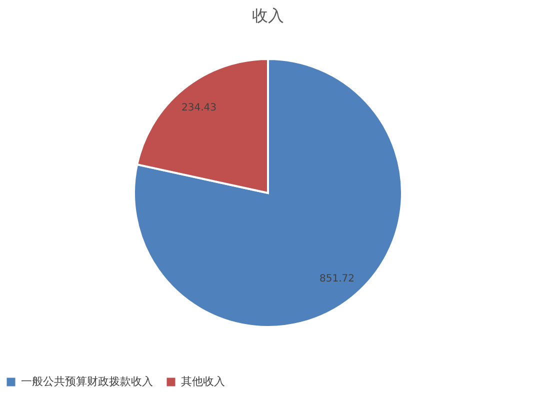  Describe the element at coordinates (199, 108) in the screenshot. I see `data-label: 234.43` at that location.